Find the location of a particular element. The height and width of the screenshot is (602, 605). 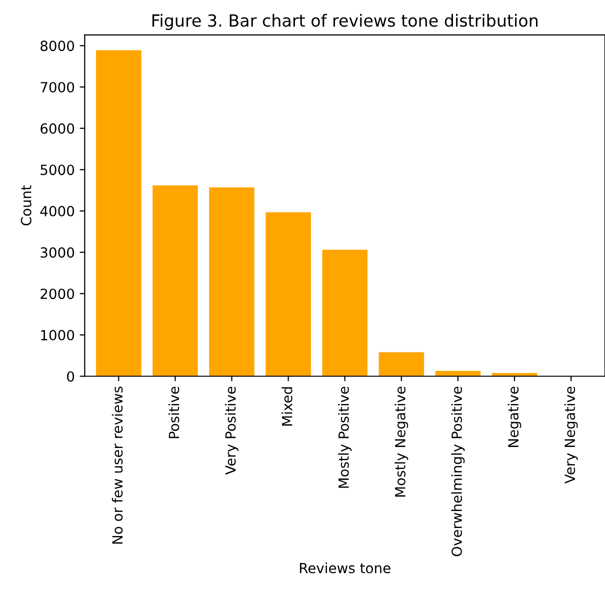

x-tick-label: Very Positive is located at coordinates (231, 430).